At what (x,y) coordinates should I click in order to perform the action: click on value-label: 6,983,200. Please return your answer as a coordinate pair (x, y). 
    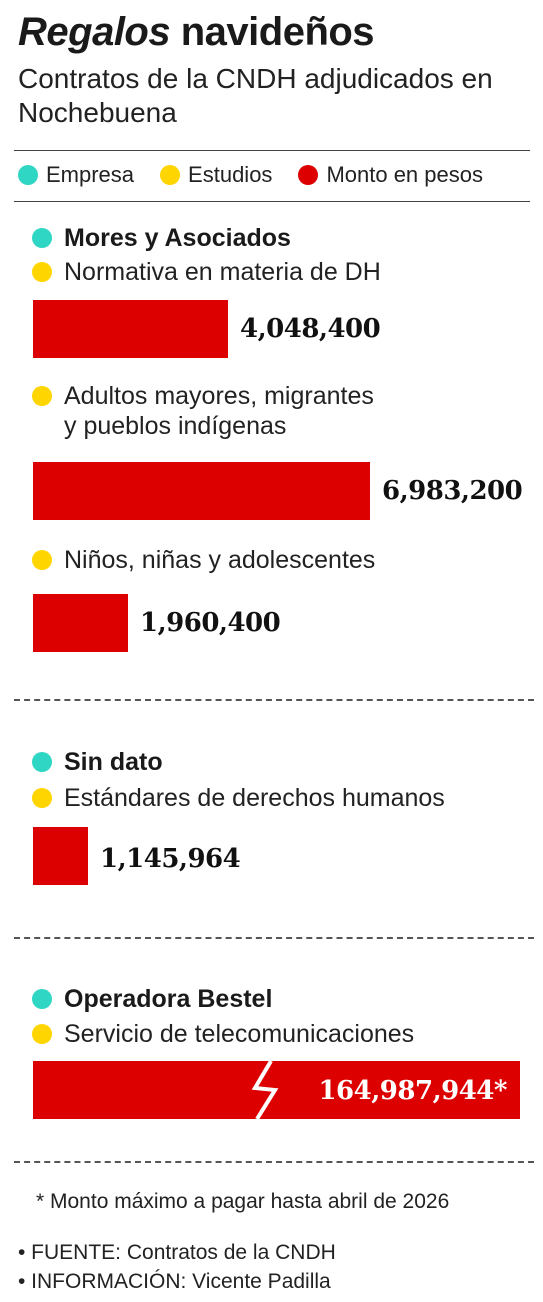
    Looking at the image, I should click on (452, 491).